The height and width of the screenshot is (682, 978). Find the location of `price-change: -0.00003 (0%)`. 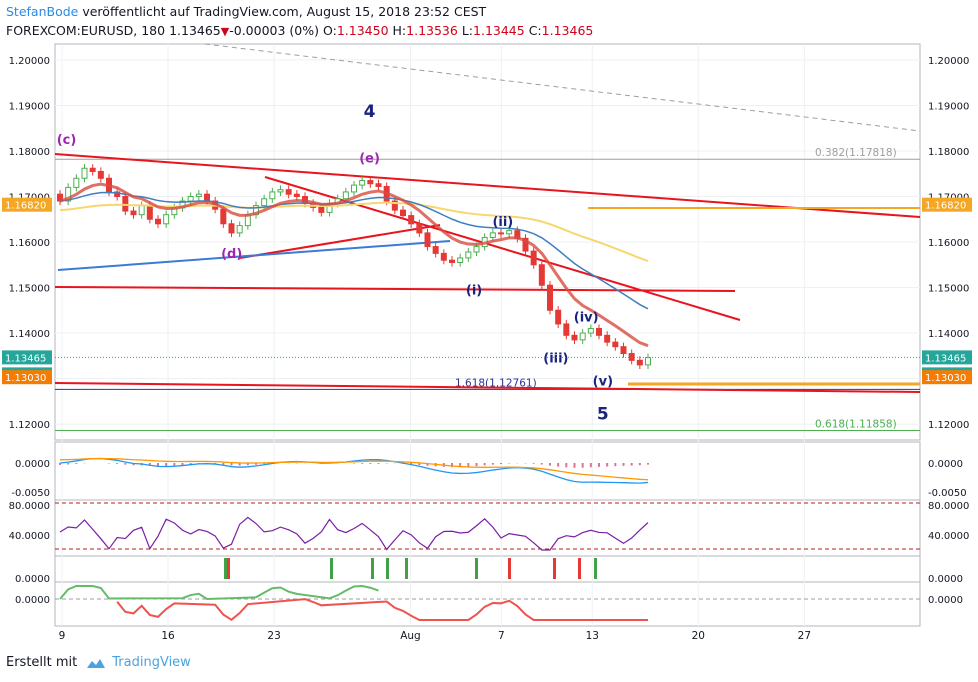

price-change: -0.00003 (0%) is located at coordinates (274, 30).